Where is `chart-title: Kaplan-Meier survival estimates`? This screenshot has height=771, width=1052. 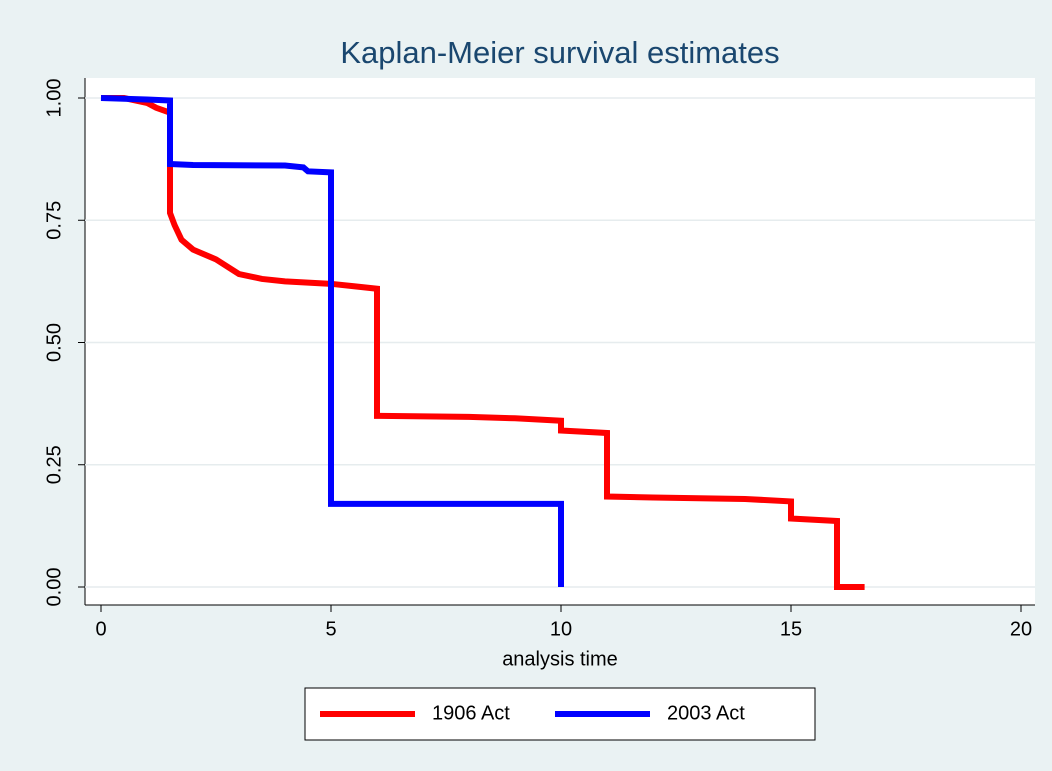
chart-title: Kaplan-Meier survival estimates is located at coordinates (559, 52).